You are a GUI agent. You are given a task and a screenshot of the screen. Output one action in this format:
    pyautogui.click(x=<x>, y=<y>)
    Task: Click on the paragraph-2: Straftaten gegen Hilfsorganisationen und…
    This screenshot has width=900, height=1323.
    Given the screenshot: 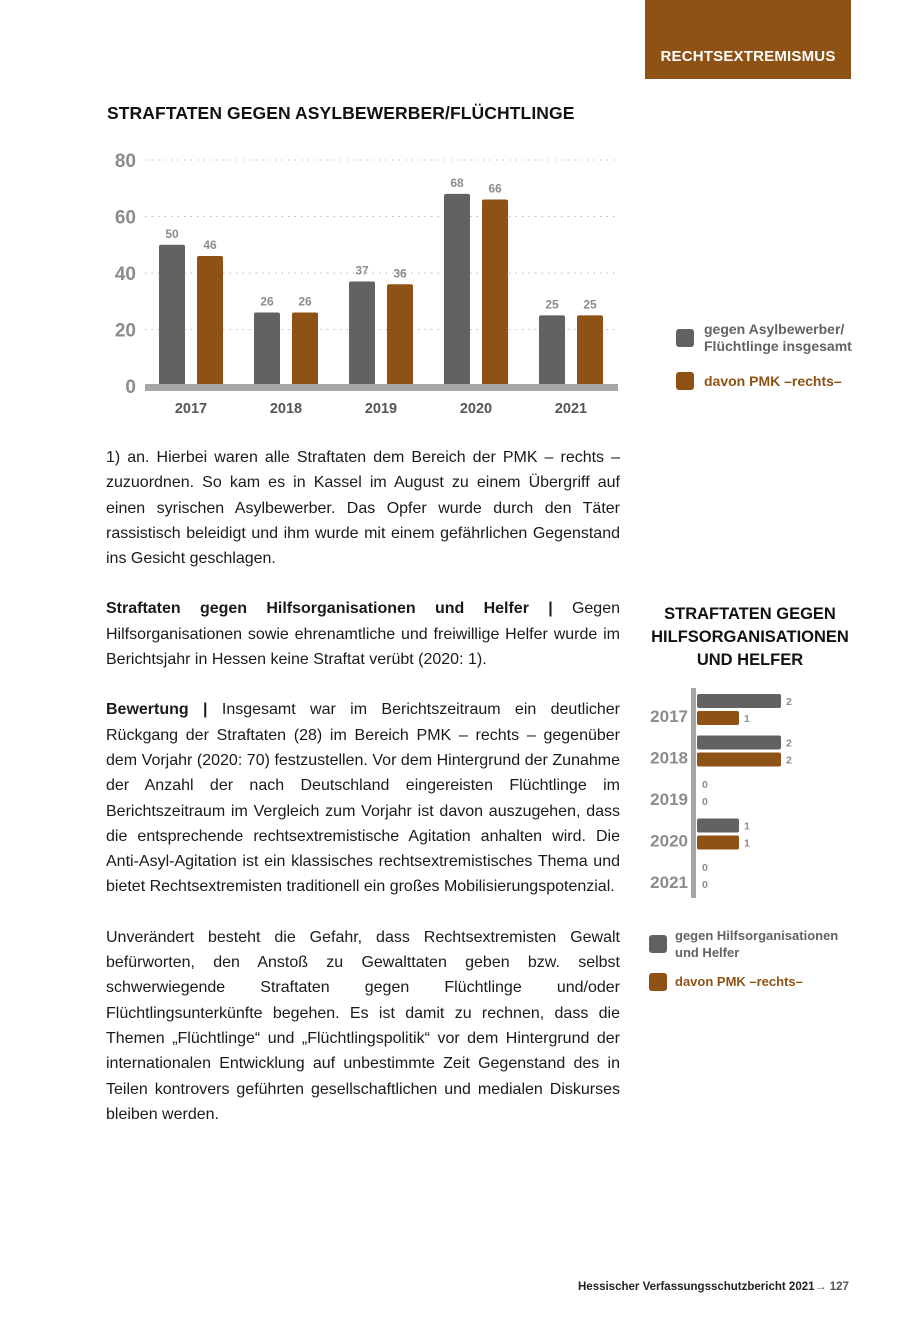 What is the action you would take?
    pyautogui.click(x=363, y=634)
    